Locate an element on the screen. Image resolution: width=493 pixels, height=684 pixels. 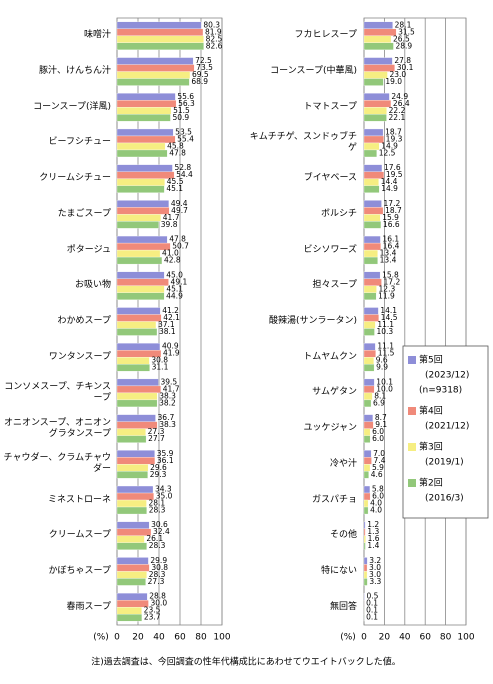
value-label: 11.5 is located at coordinates (386, 353).